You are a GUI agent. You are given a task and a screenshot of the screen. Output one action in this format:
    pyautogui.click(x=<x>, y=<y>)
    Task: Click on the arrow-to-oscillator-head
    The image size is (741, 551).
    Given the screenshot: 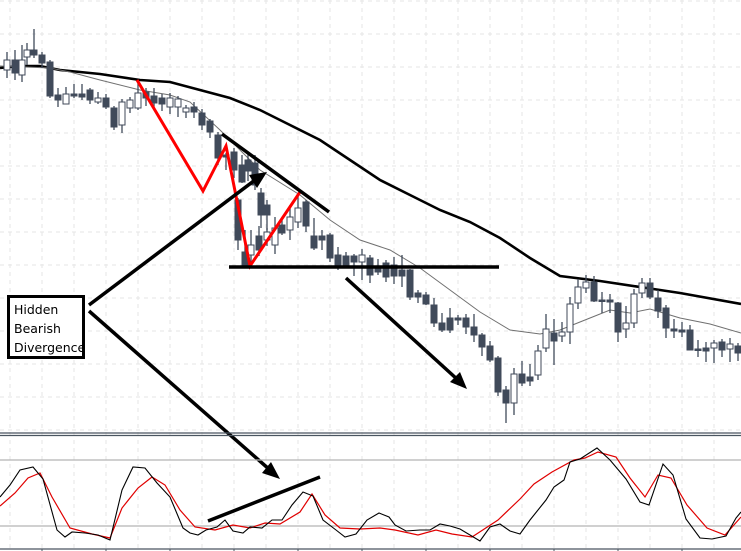 What is the action you would take?
    pyautogui.click(x=271, y=470)
    